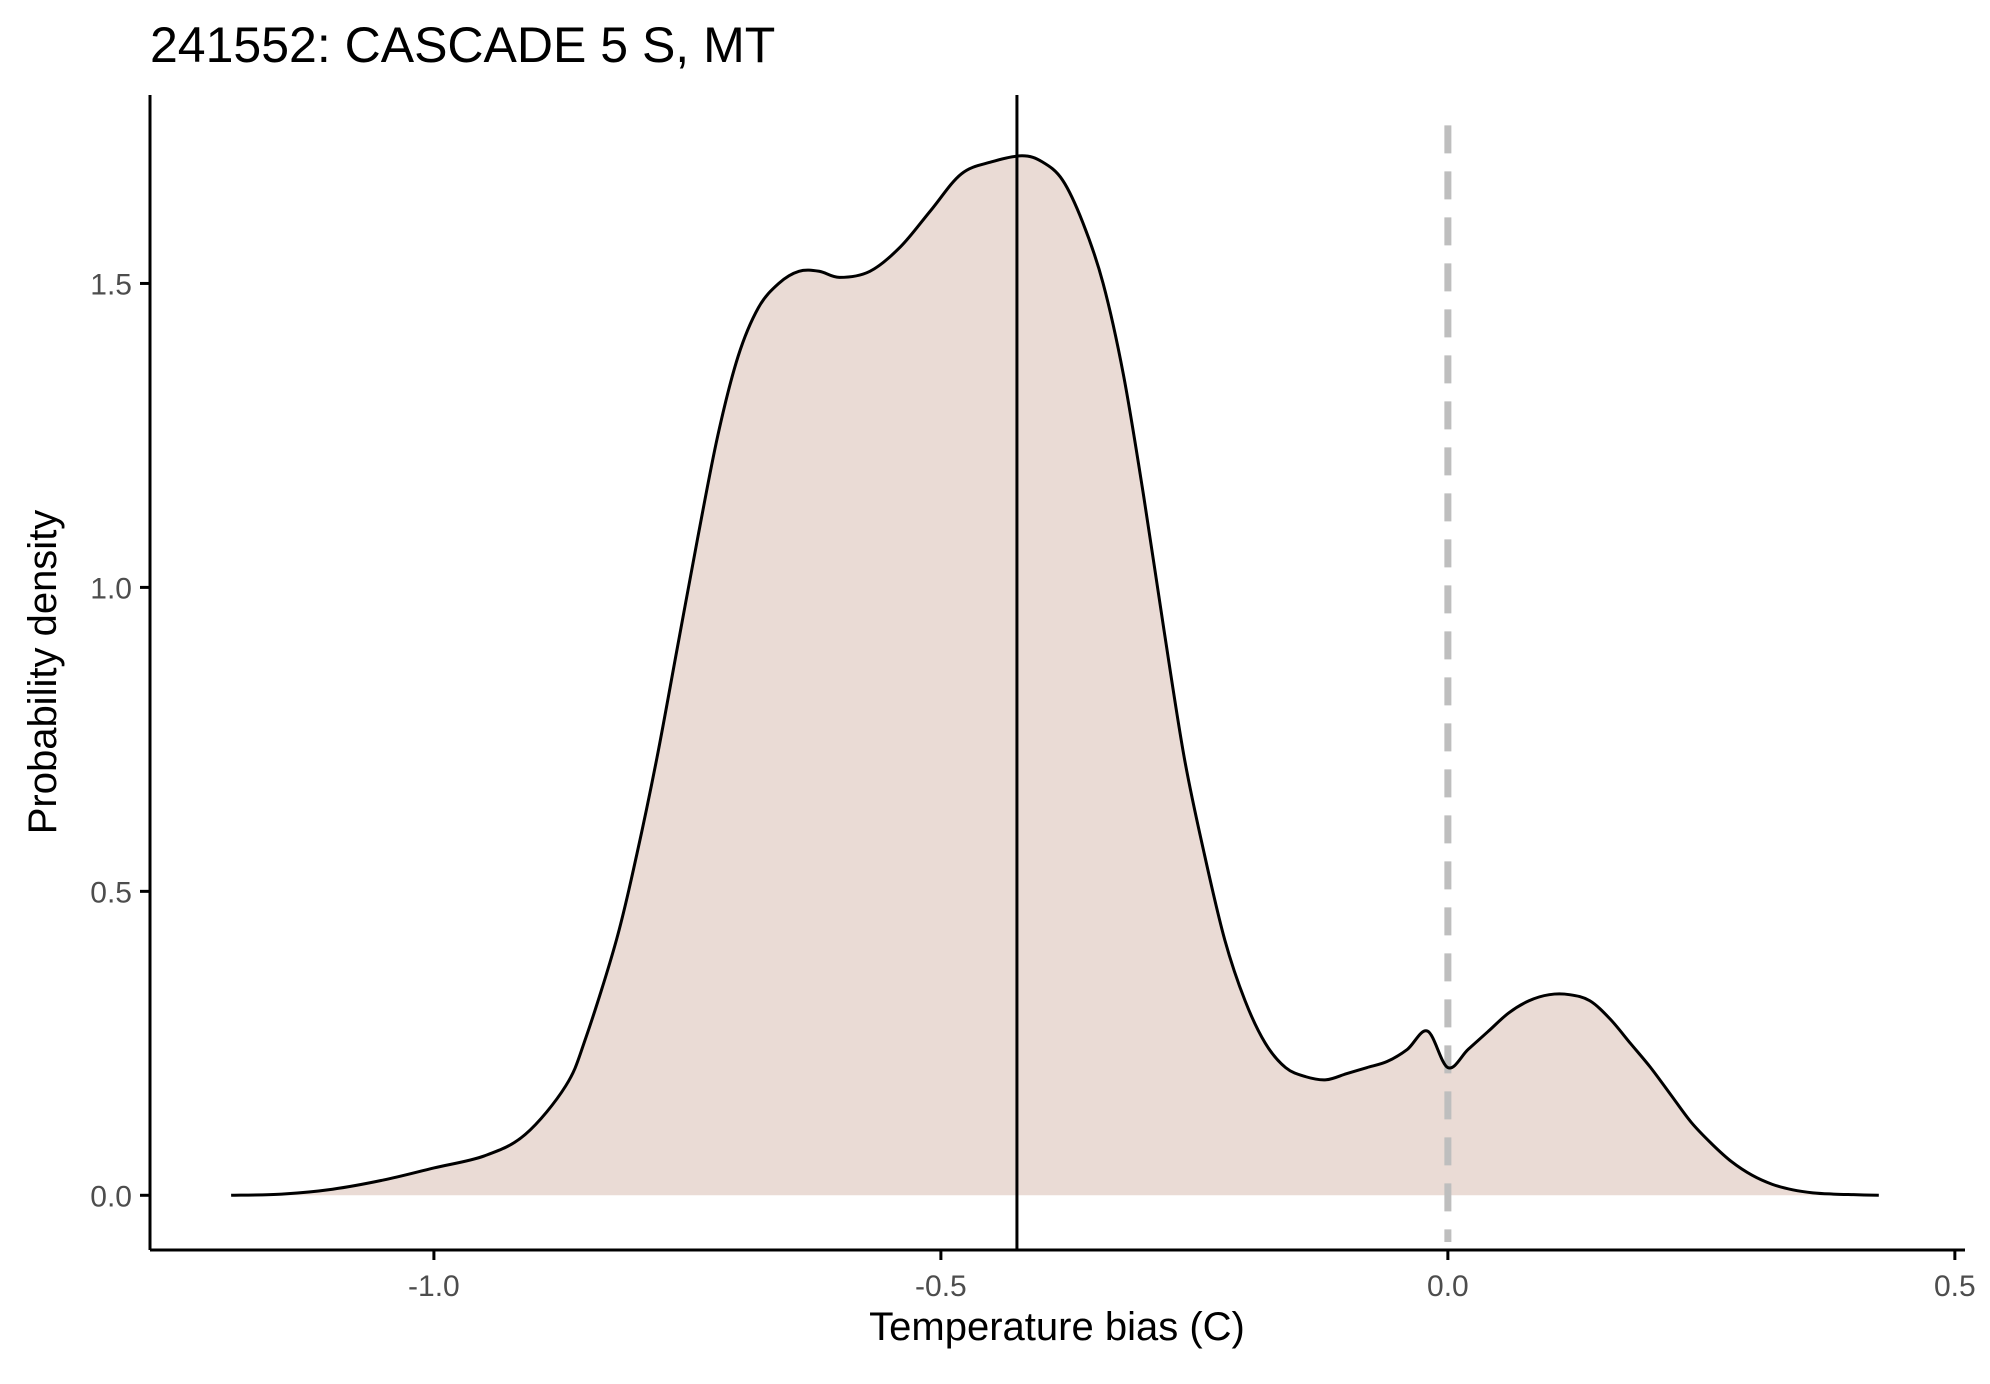 This screenshot has width=1990, height=1384. Describe the element at coordinates (1448, 1286) in the screenshot. I see `x-tick-label: 0.0` at that location.